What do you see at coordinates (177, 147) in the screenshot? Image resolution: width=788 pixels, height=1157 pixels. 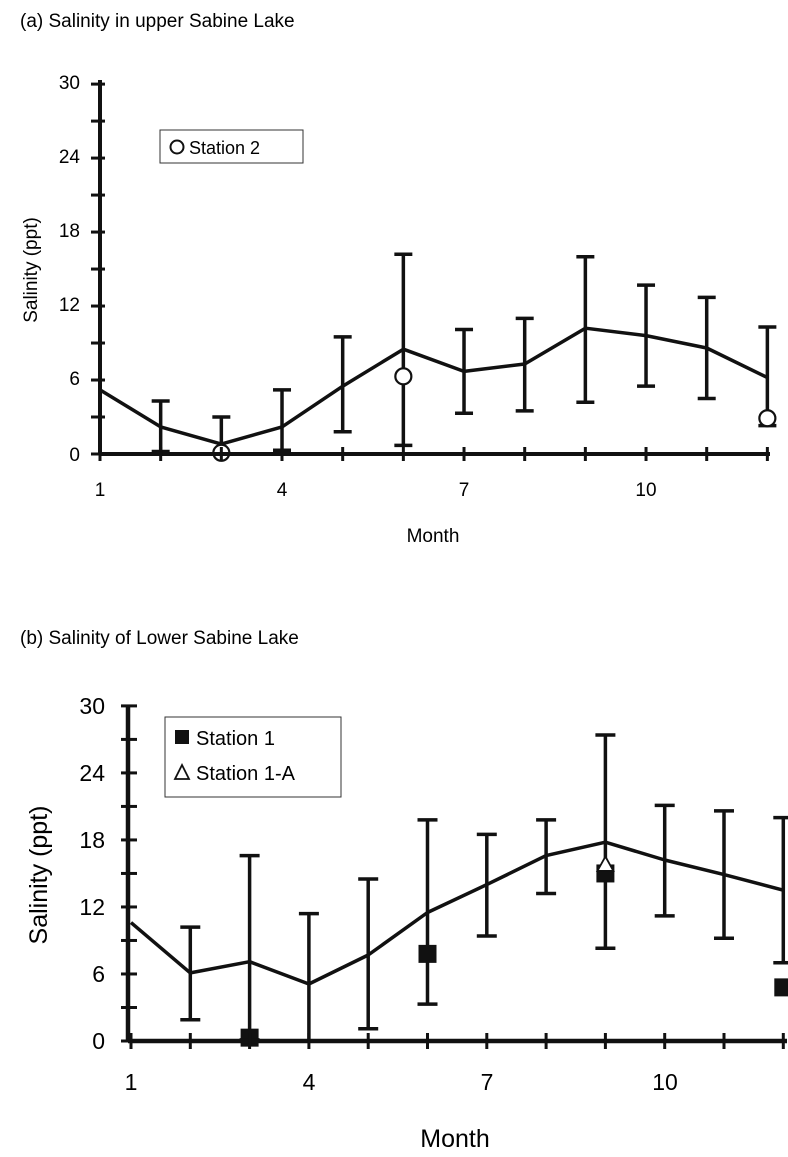 I see `panel-a-legend-station-2-marker` at bounding box center [177, 147].